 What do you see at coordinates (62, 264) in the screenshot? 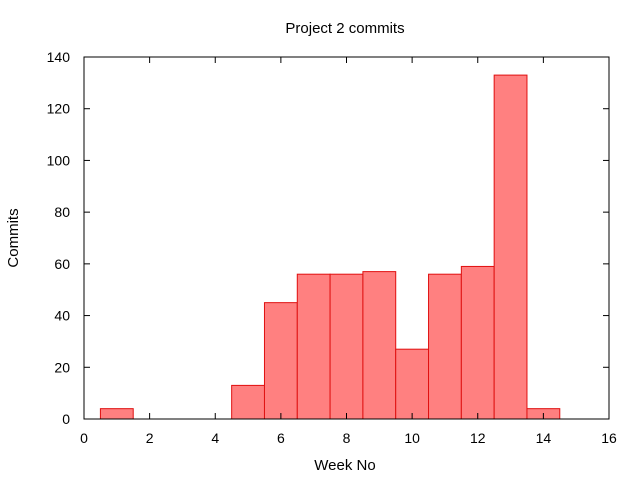
I see `y-tick-label-60: 60` at bounding box center [62, 264].